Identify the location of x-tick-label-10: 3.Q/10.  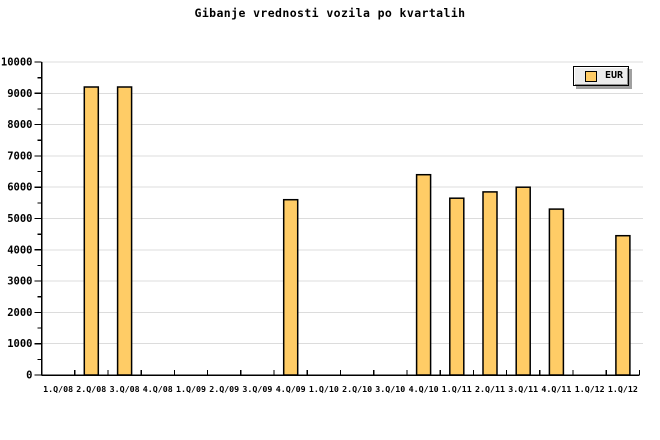
(390, 389).